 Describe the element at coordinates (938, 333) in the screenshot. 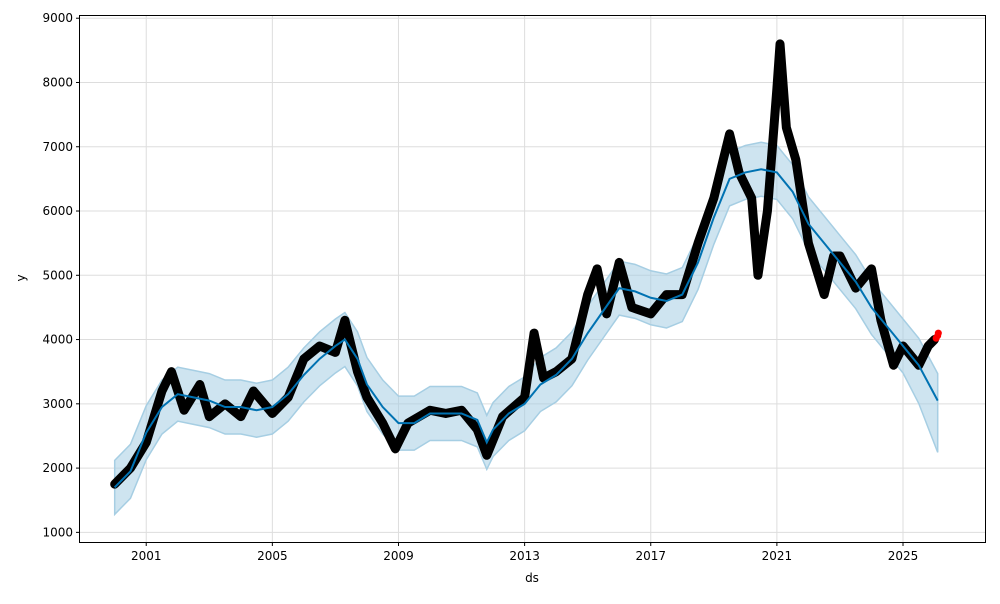

I see `recent-point` at that location.